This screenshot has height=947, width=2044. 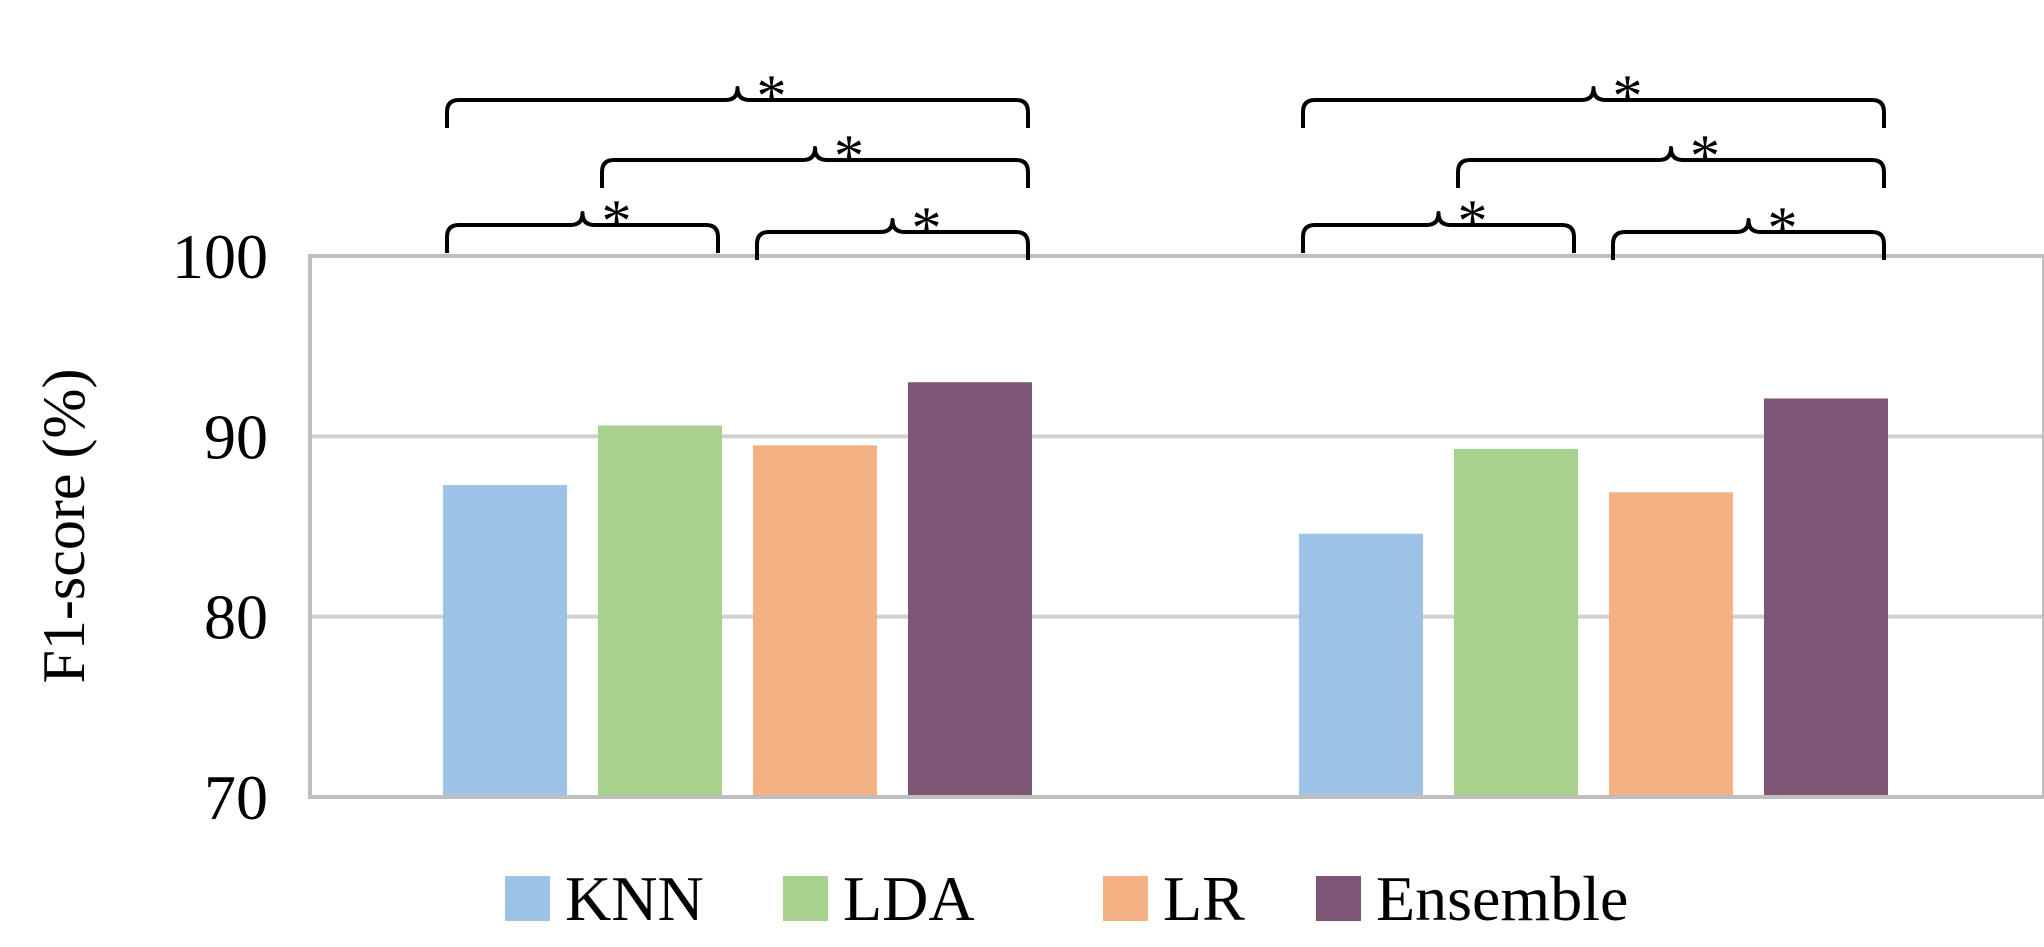 What do you see at coordinates (527, 898) in the screenshot?
I see `legend-swatch-knn` at bounding box center [527, 898].